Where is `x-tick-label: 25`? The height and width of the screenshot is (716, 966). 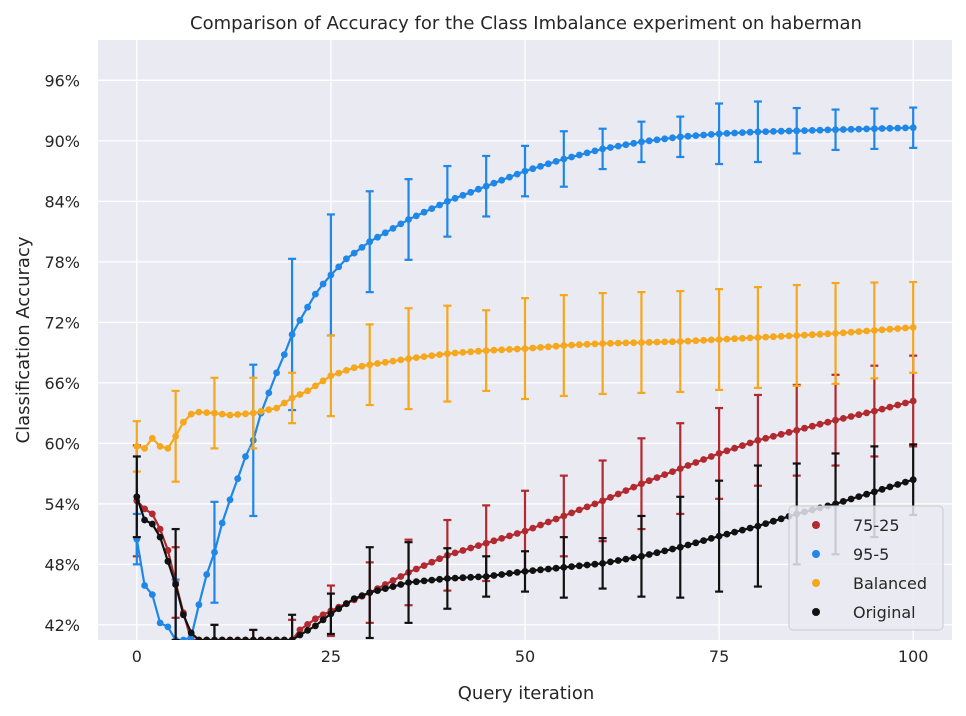 x-tick-label: 25 is located at coordinates (331, 656).